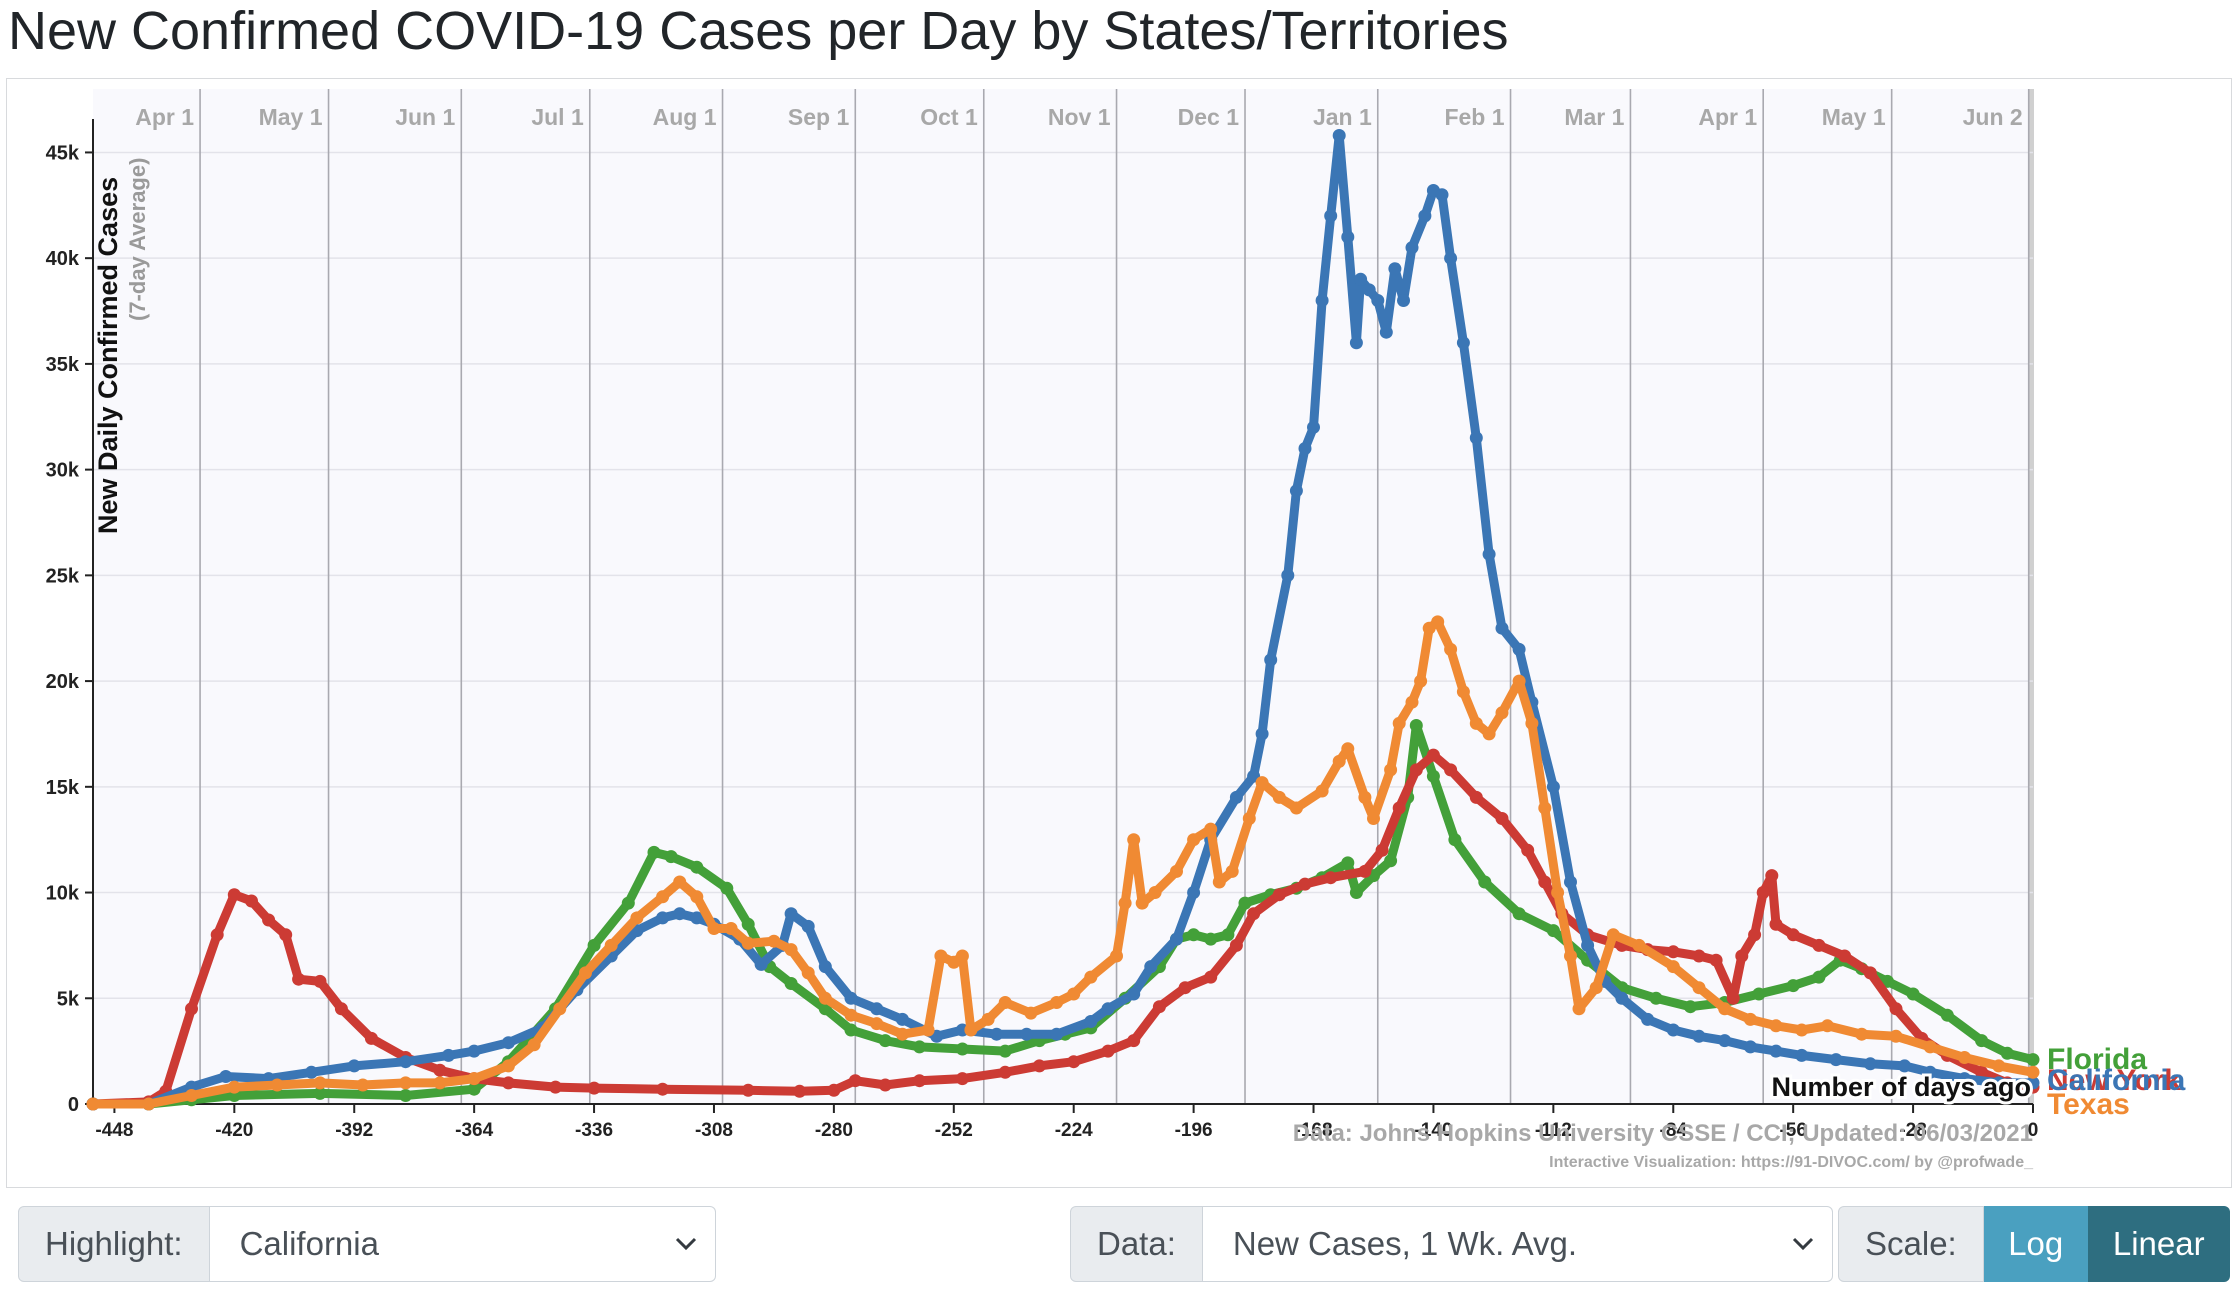 The width and height of the screenshot is (2238, 1290). What do you see at coordinates (2158, 1244) in the screenshot?
I see `scale-linear-button: Linear` at bounding box center [2158, 1244].